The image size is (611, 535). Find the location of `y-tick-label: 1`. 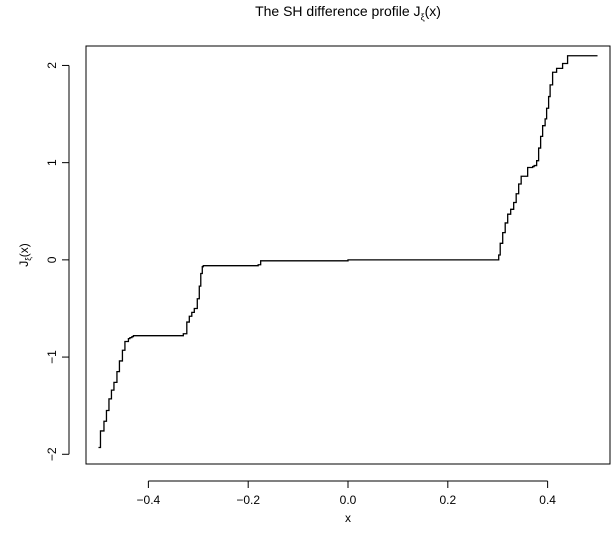

y-tick-label: 1 is located at coordinates (52, 162).